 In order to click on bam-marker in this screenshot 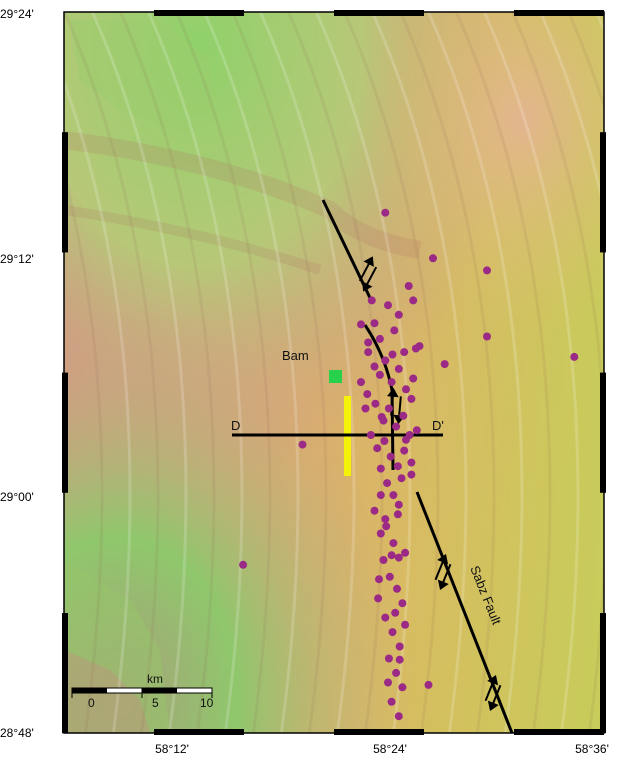, I will do `click(335, 376)`.